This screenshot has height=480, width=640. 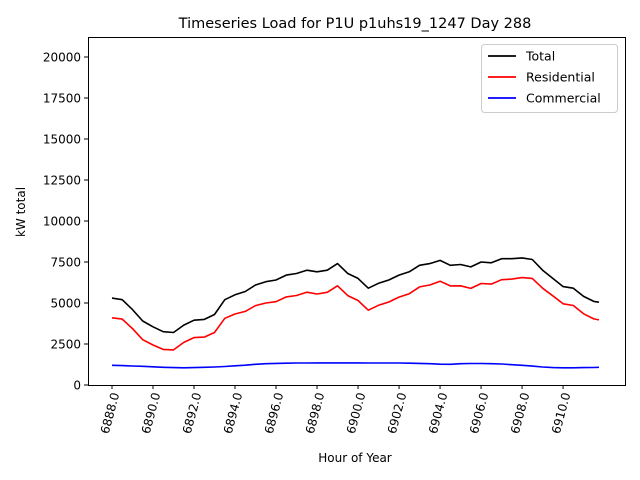 What do you see at coordinates (62, 140) in the screenshot?
I see `y-tick-label: 15000` at bounding box center [62, 140].